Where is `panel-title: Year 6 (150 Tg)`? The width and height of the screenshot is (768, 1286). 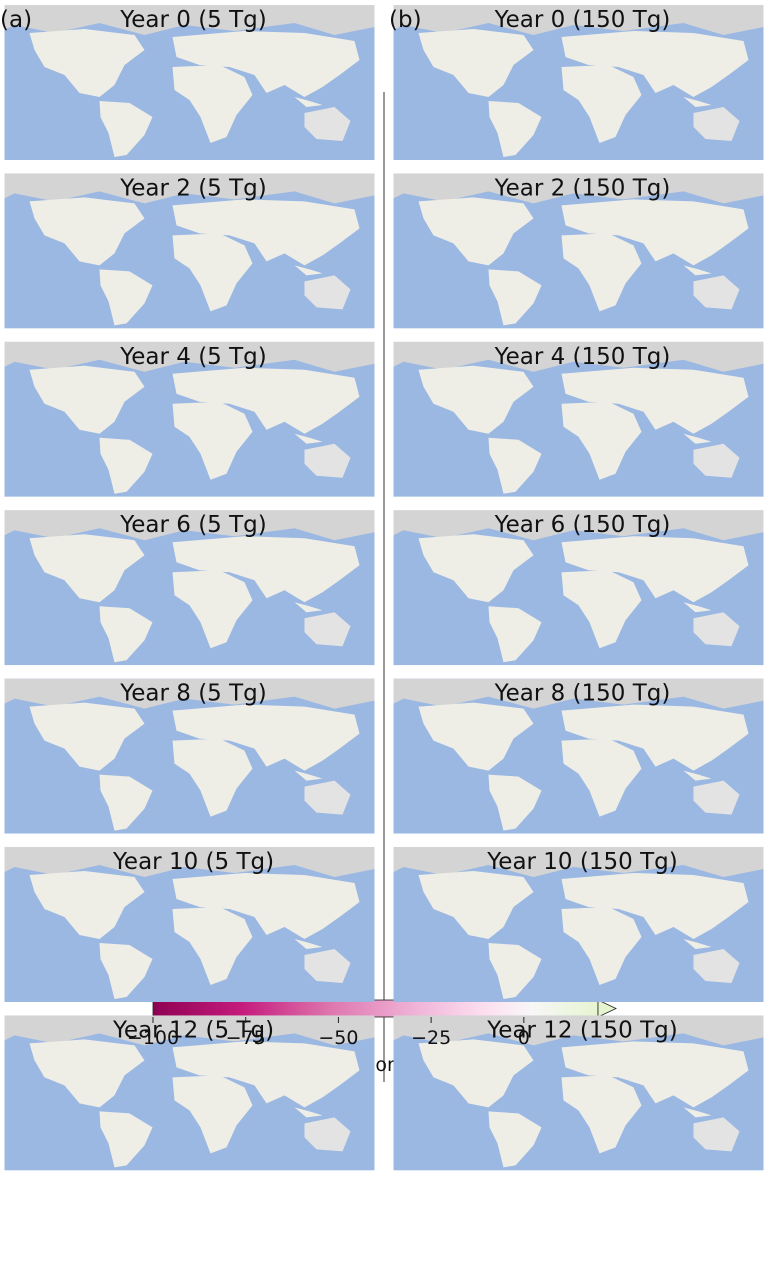
panel-title: Year 6 (150 Tg) is located at coordinates (582, 525).